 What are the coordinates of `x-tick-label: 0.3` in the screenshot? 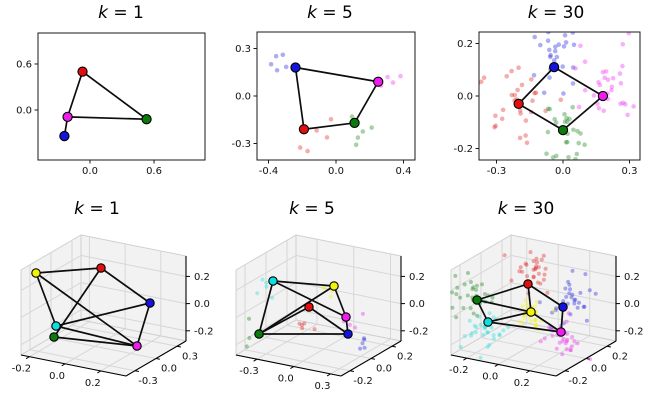 It's located at (630, 171).